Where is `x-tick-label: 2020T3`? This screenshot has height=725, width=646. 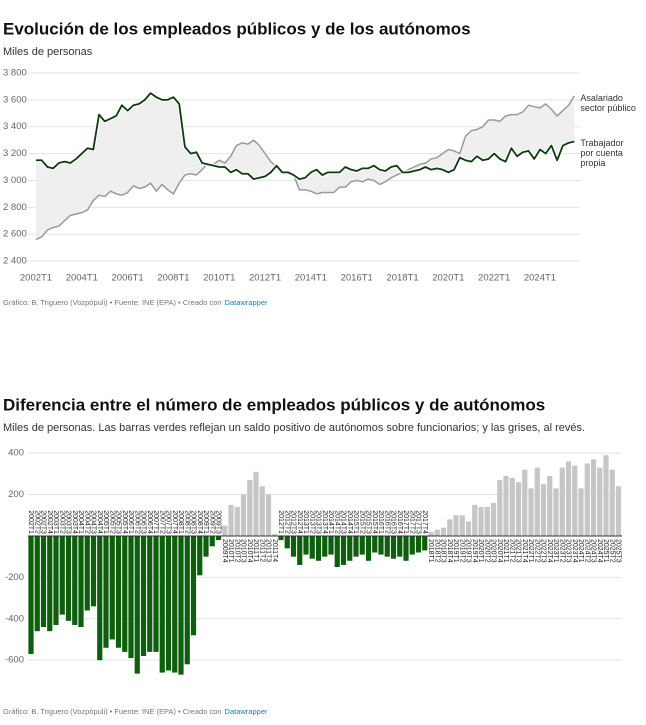
x-tick-label: 2020T3 is located at coordinates (493, 551).